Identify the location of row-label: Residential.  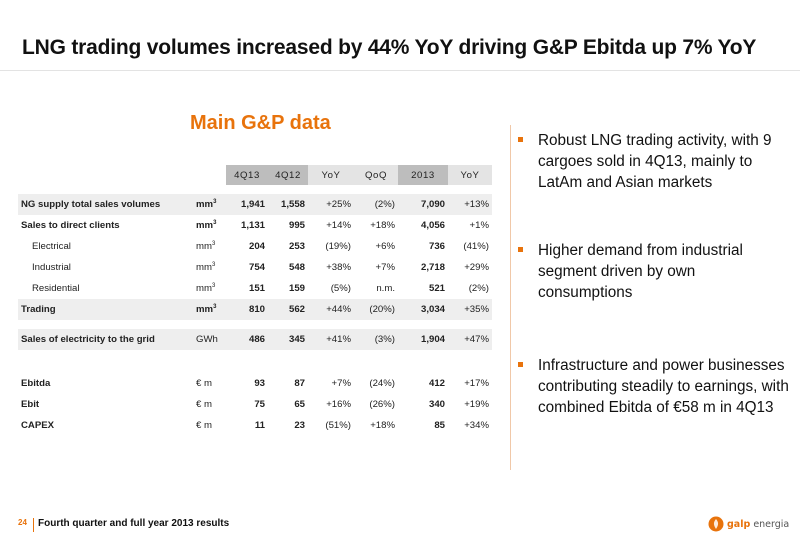
(56, 288).